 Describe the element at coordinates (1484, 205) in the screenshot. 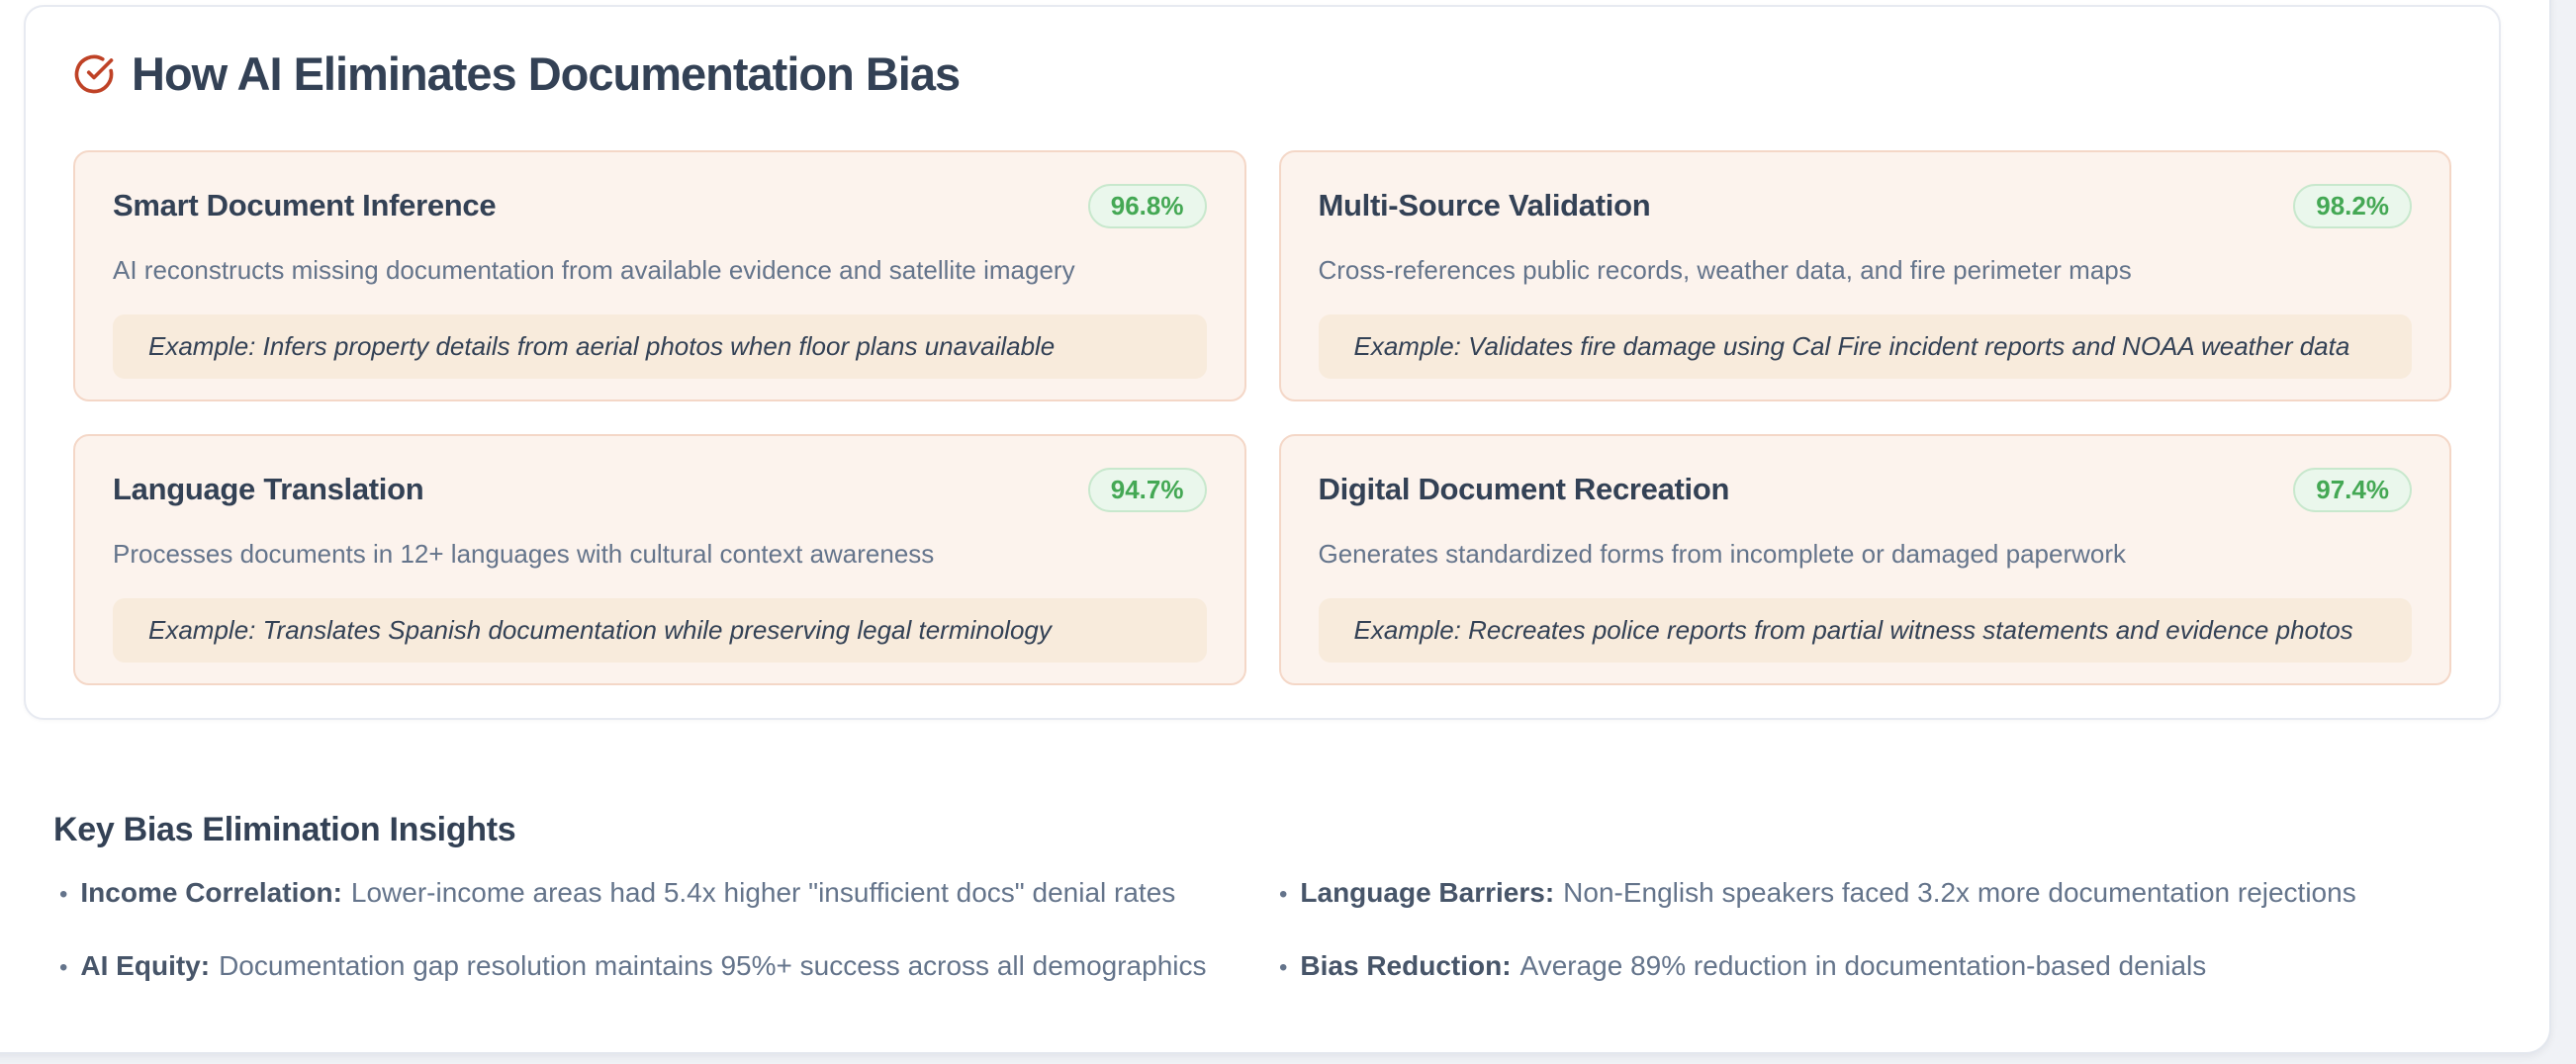

I see `card-title: Multi-Source Validation` at that location.